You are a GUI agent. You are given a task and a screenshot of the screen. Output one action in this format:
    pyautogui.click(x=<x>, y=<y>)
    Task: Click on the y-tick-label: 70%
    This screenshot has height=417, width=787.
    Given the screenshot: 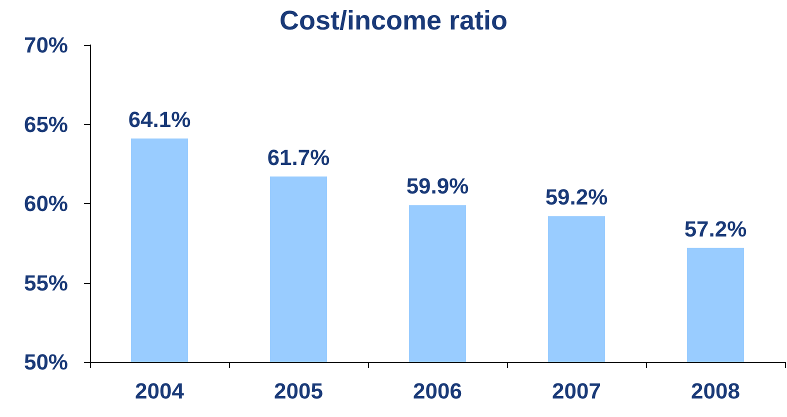 What is the action you would take?
    pyautogui.click(x=46, y=45)
    